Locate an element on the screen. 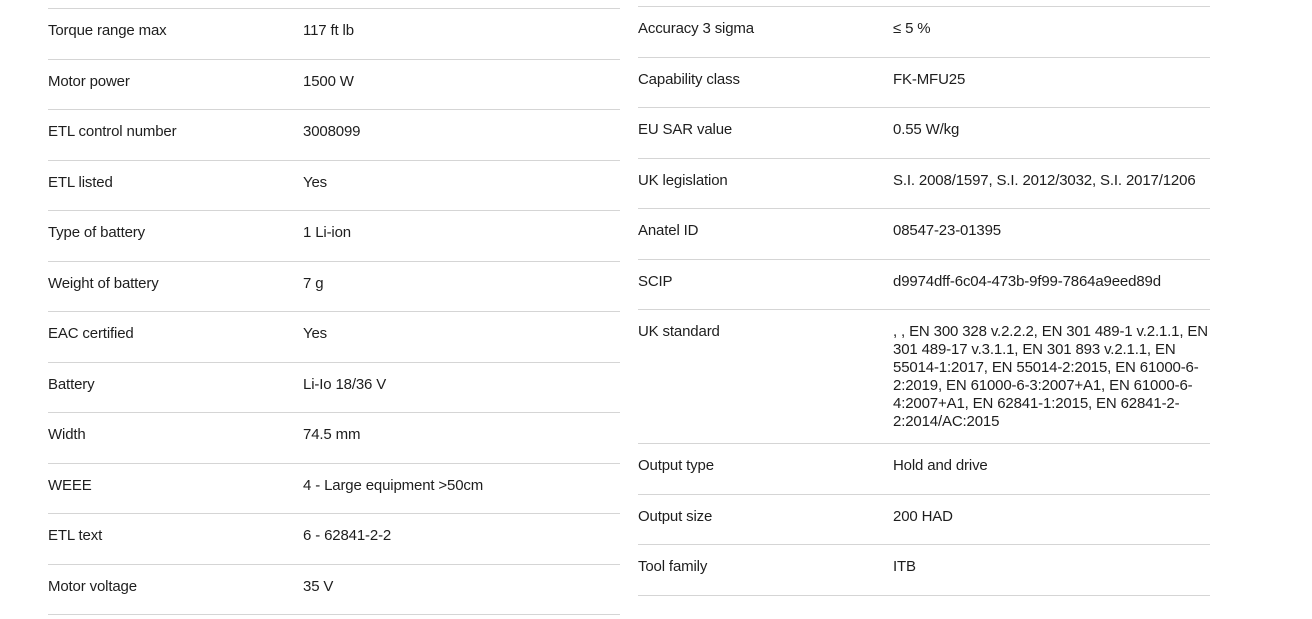 This screenshot has height=619, width=1312. spec-row: ETL text 6 - 62841-2-2 is located at coordinates (334, 538).